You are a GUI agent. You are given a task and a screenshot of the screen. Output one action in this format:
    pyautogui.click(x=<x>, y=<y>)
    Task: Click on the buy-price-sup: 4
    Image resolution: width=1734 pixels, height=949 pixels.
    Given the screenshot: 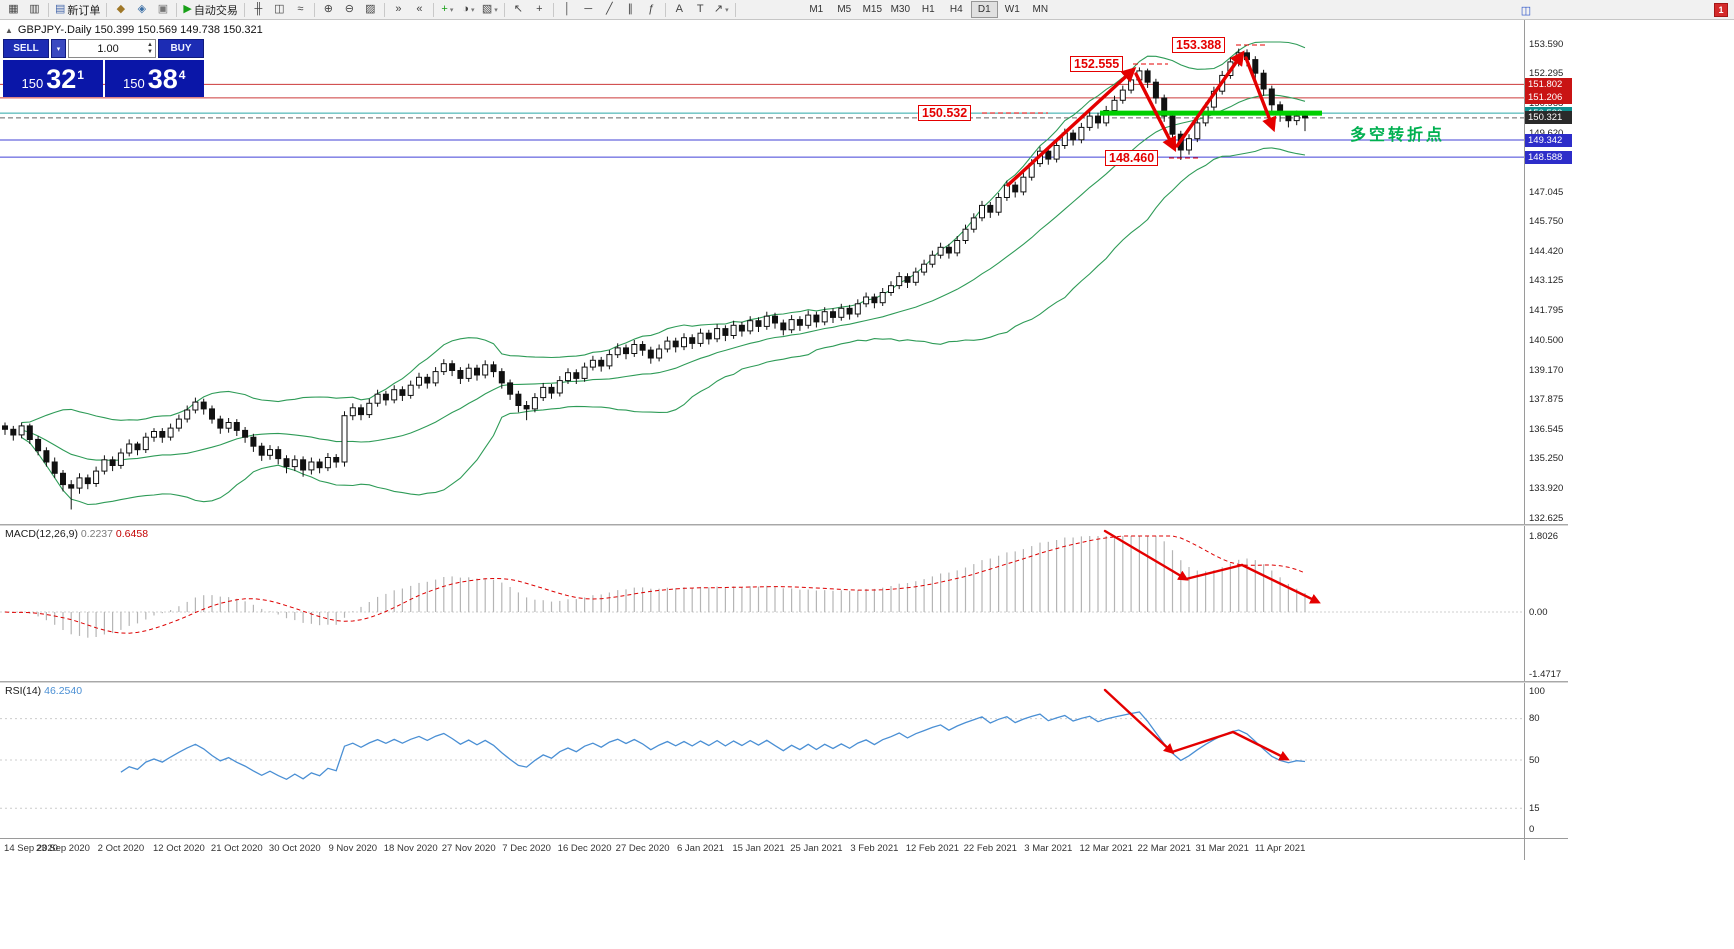 What is the action you would take?
    pyautogui.click(x=182, y=75)
    